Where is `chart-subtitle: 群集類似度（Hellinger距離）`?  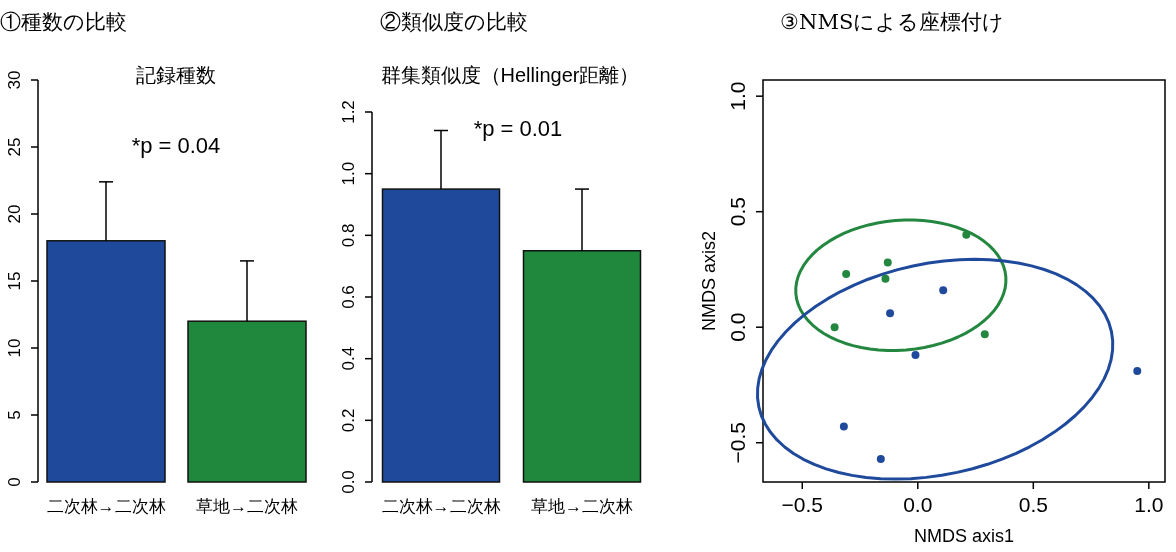 chart-subtitle: 群集類似度（Hellinger距離） is located at coordinates (510, 75).